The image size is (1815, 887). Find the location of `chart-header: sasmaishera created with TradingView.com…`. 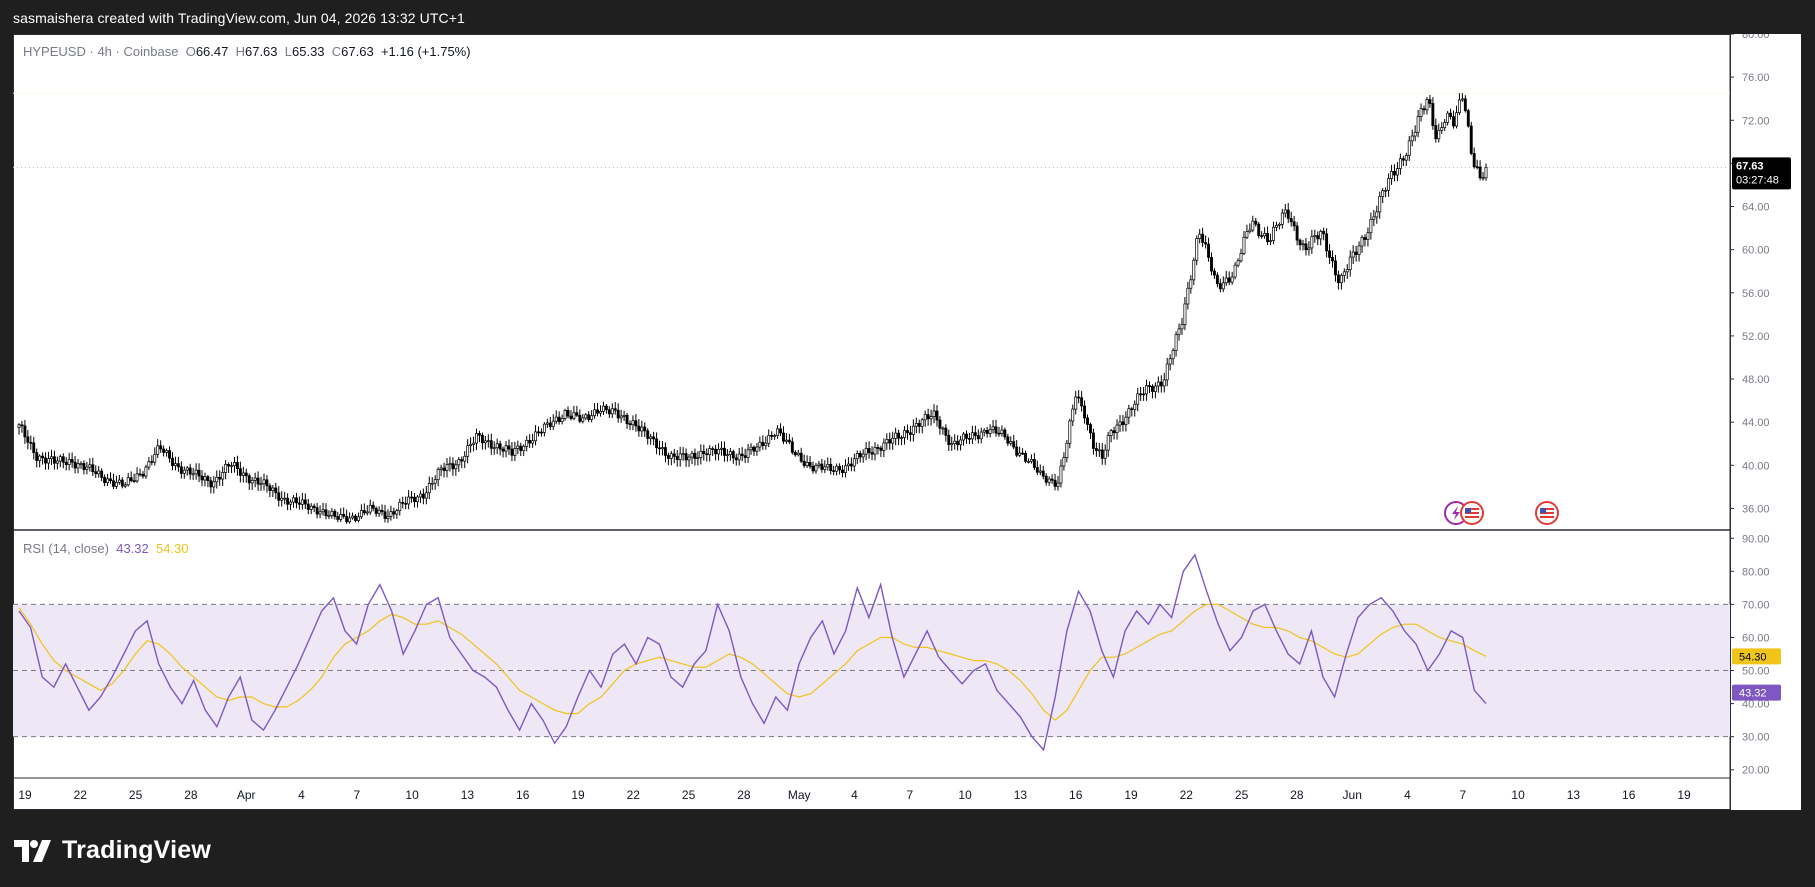

chart-header: sasmaishera created with TradingView.com… is located at coordinates (239, 18).